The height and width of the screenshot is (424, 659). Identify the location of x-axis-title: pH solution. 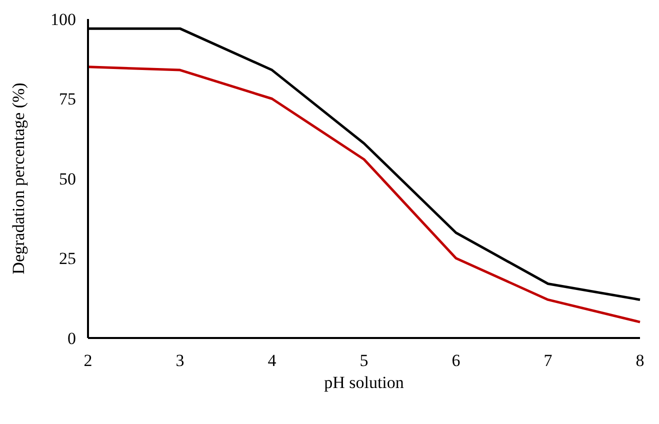
(364, 382).